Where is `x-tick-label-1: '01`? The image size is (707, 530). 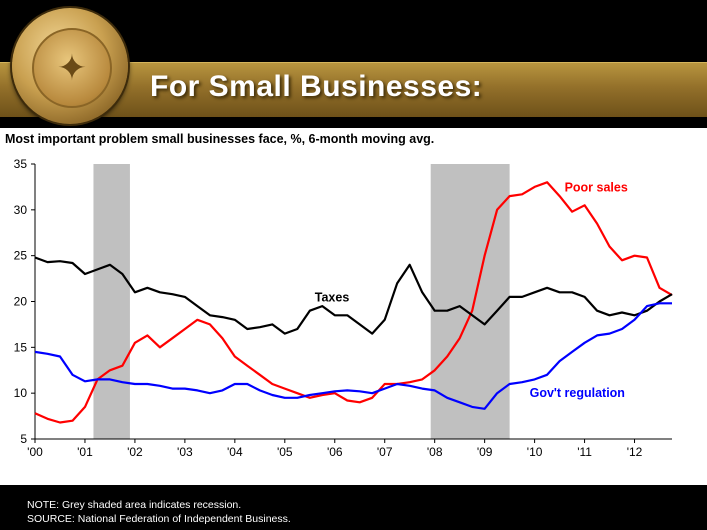 x-tick-label-1: '01 is located at coordinates (85, 452).